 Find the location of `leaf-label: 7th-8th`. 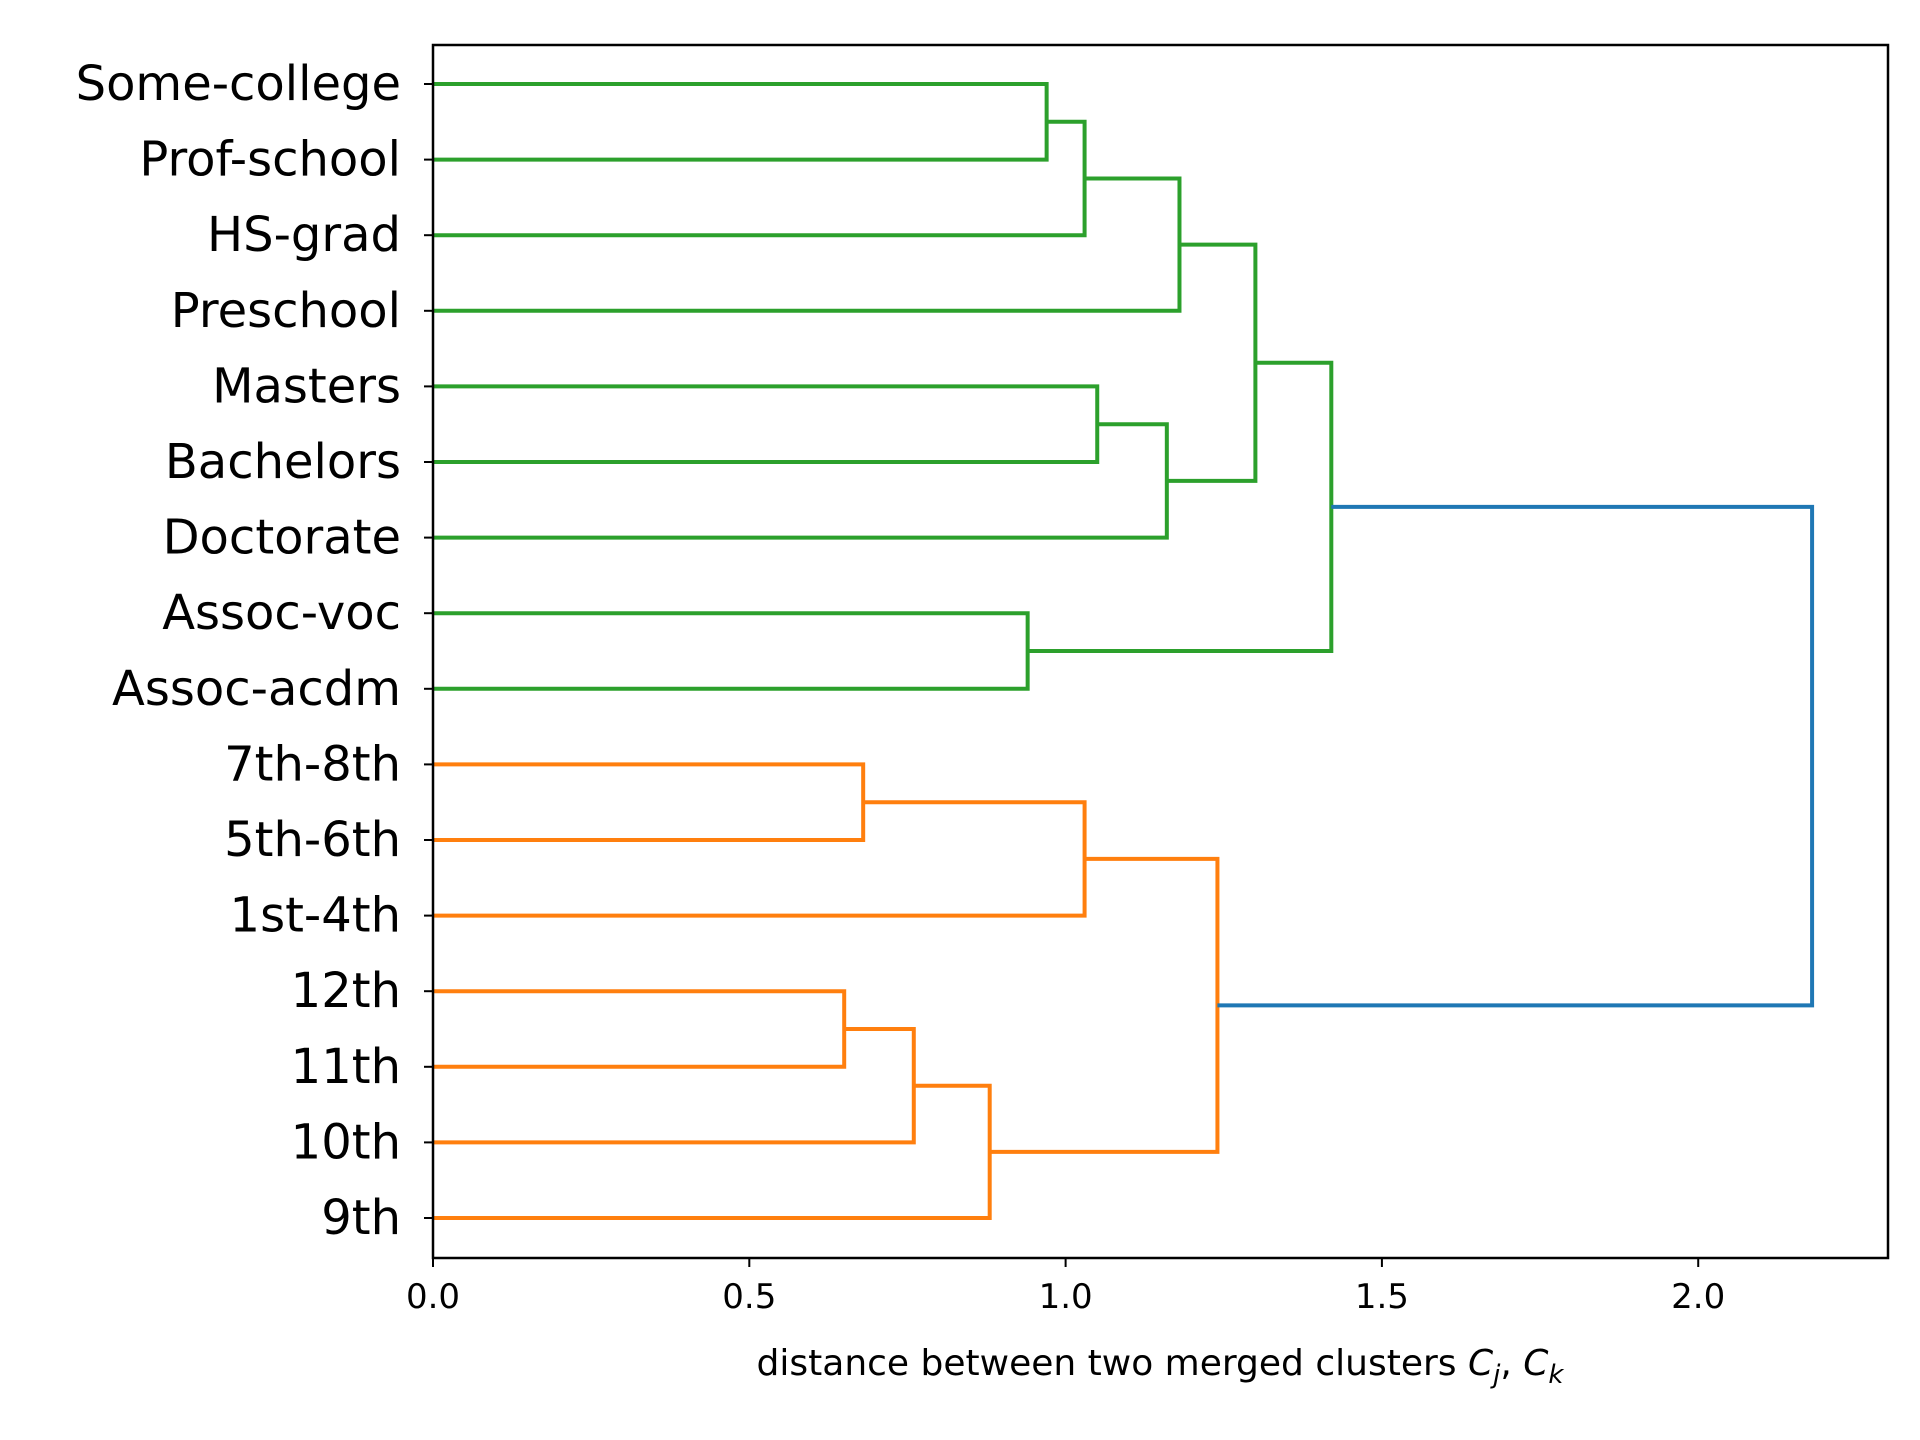

leaf-label: 7th-8th is located at coordinates (312, 764).